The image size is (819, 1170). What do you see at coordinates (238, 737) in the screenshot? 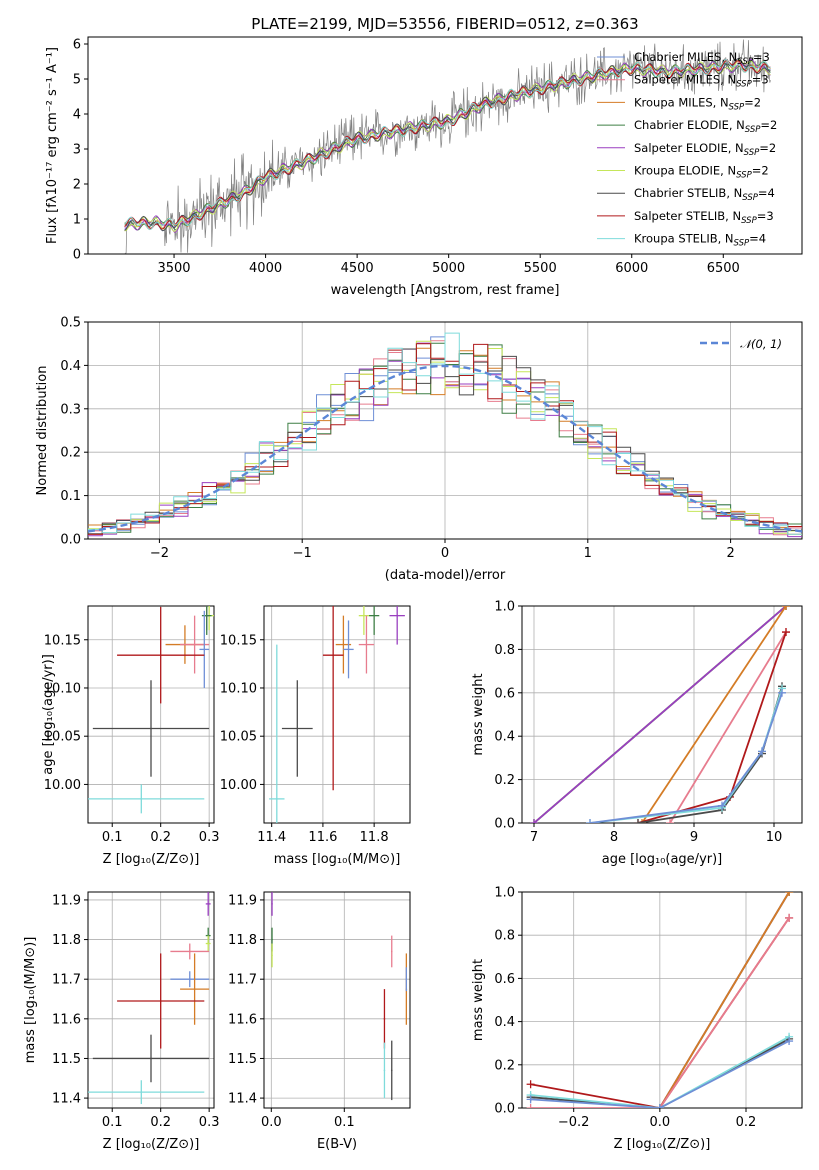
I see `age_vs_mass-ytick-label: 10.05` at bounding box center [238, 737].